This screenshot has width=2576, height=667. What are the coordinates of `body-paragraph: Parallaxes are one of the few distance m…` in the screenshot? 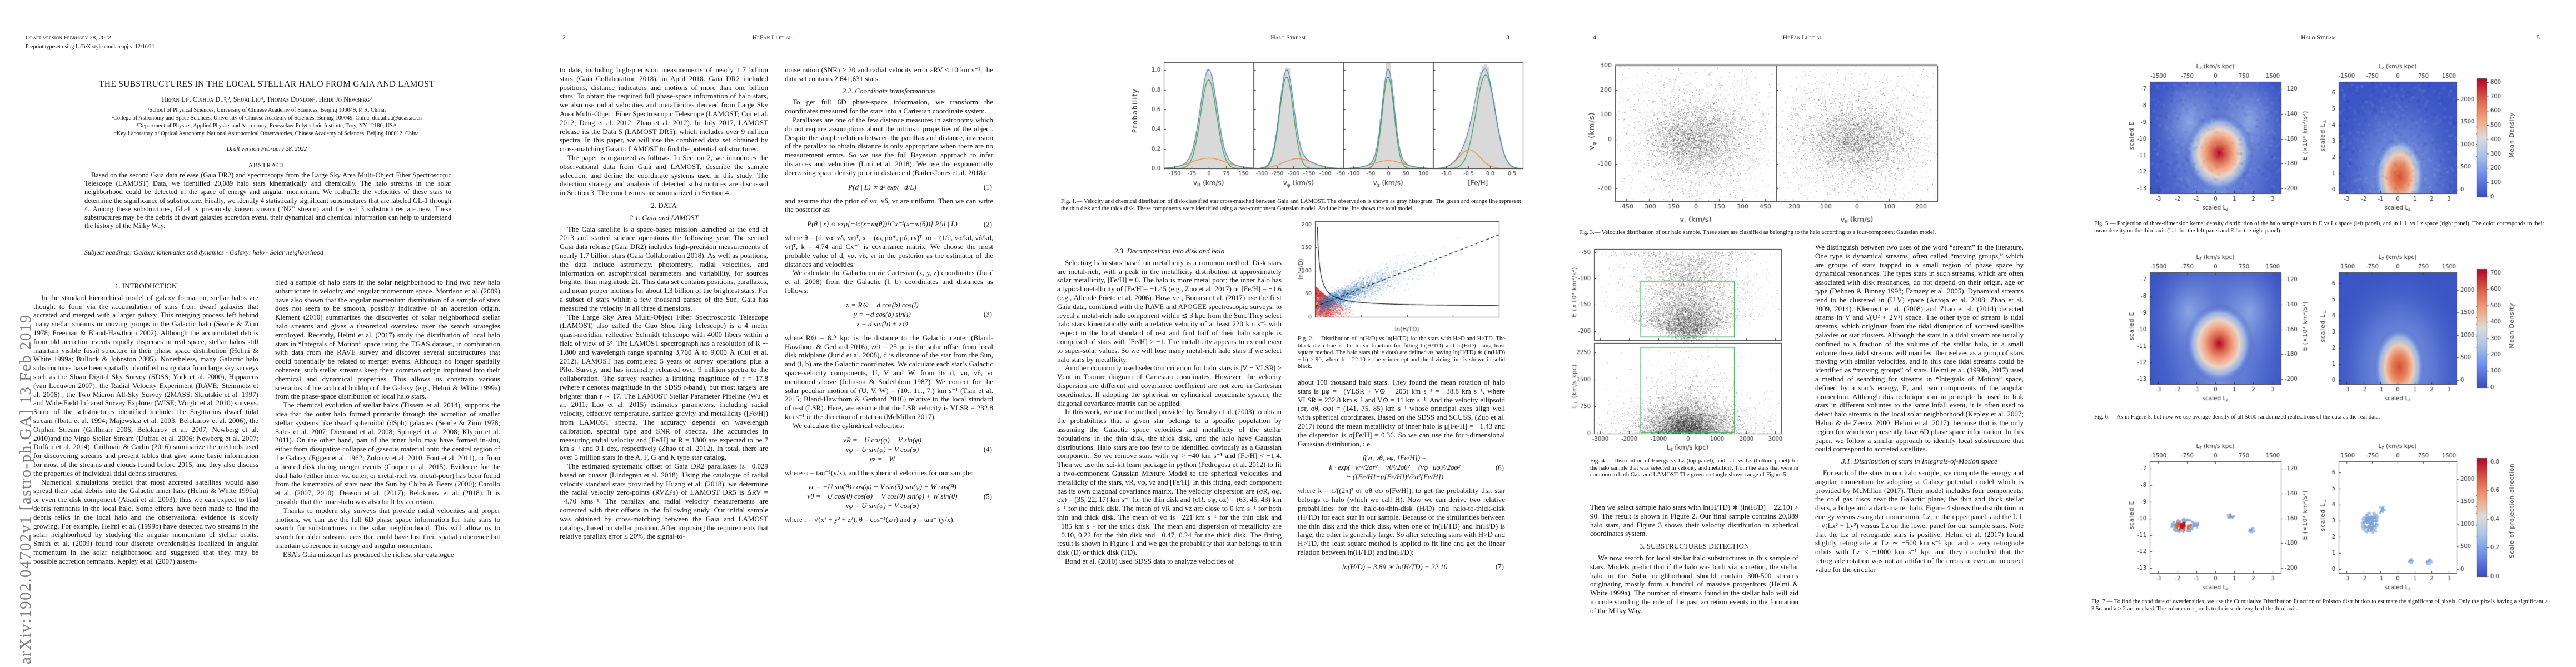 It's located at (889, 146).